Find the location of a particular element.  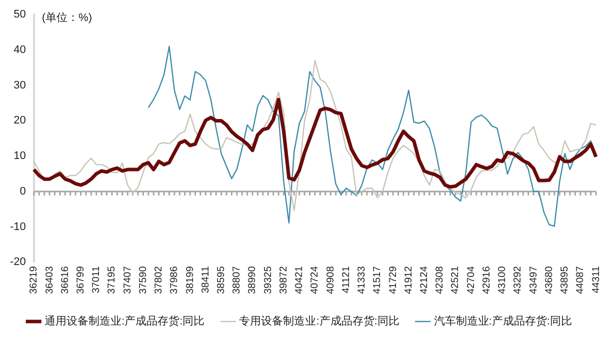

y-tick-label: 0 is located at coordinates (23, 191).